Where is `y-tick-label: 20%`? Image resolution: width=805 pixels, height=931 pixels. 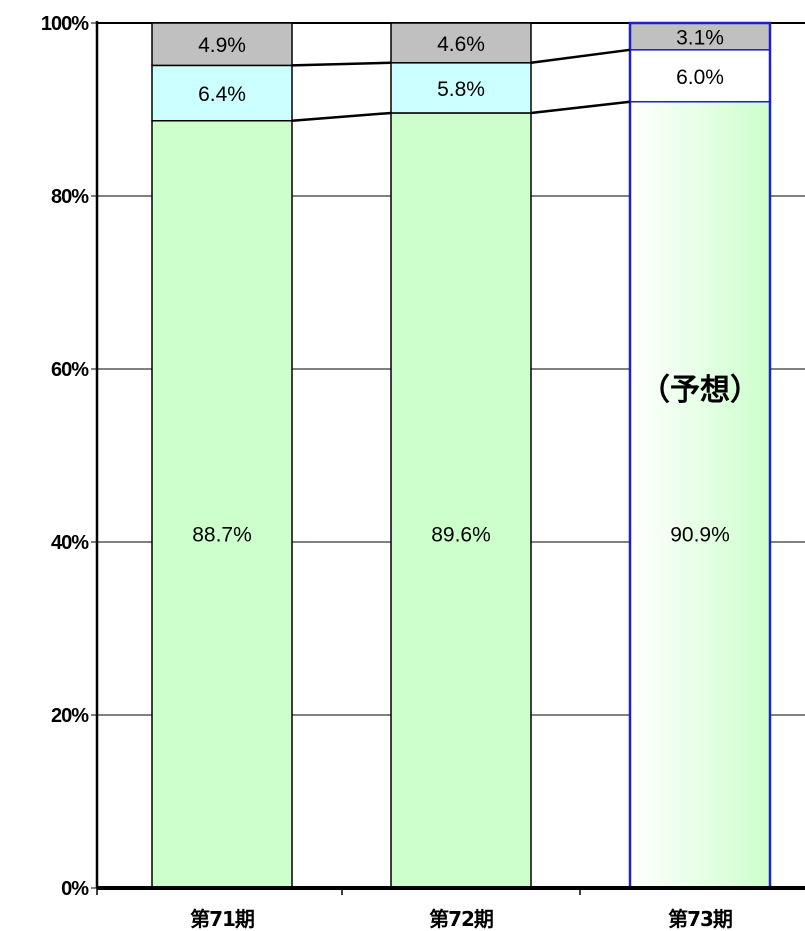 y-tick-label: 20% is located at coordinates (70, 716).